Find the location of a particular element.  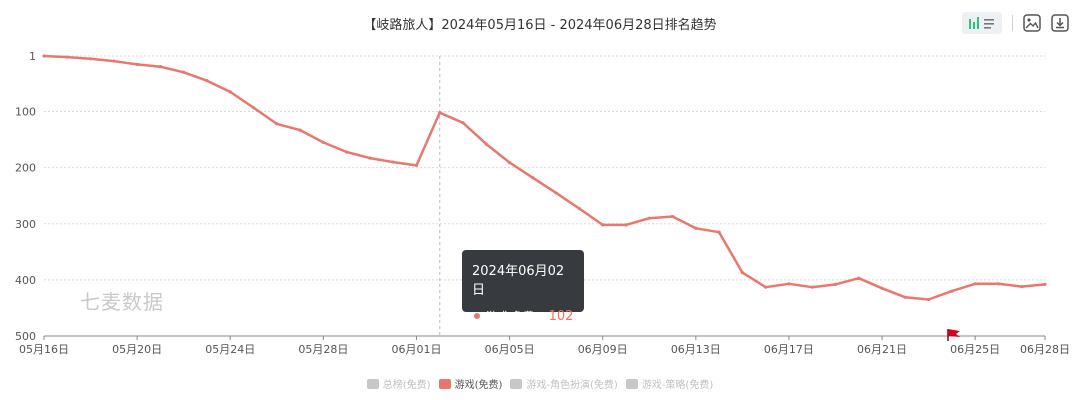

x-tick-label: 06月17日 is located at coordinates (789, 349).